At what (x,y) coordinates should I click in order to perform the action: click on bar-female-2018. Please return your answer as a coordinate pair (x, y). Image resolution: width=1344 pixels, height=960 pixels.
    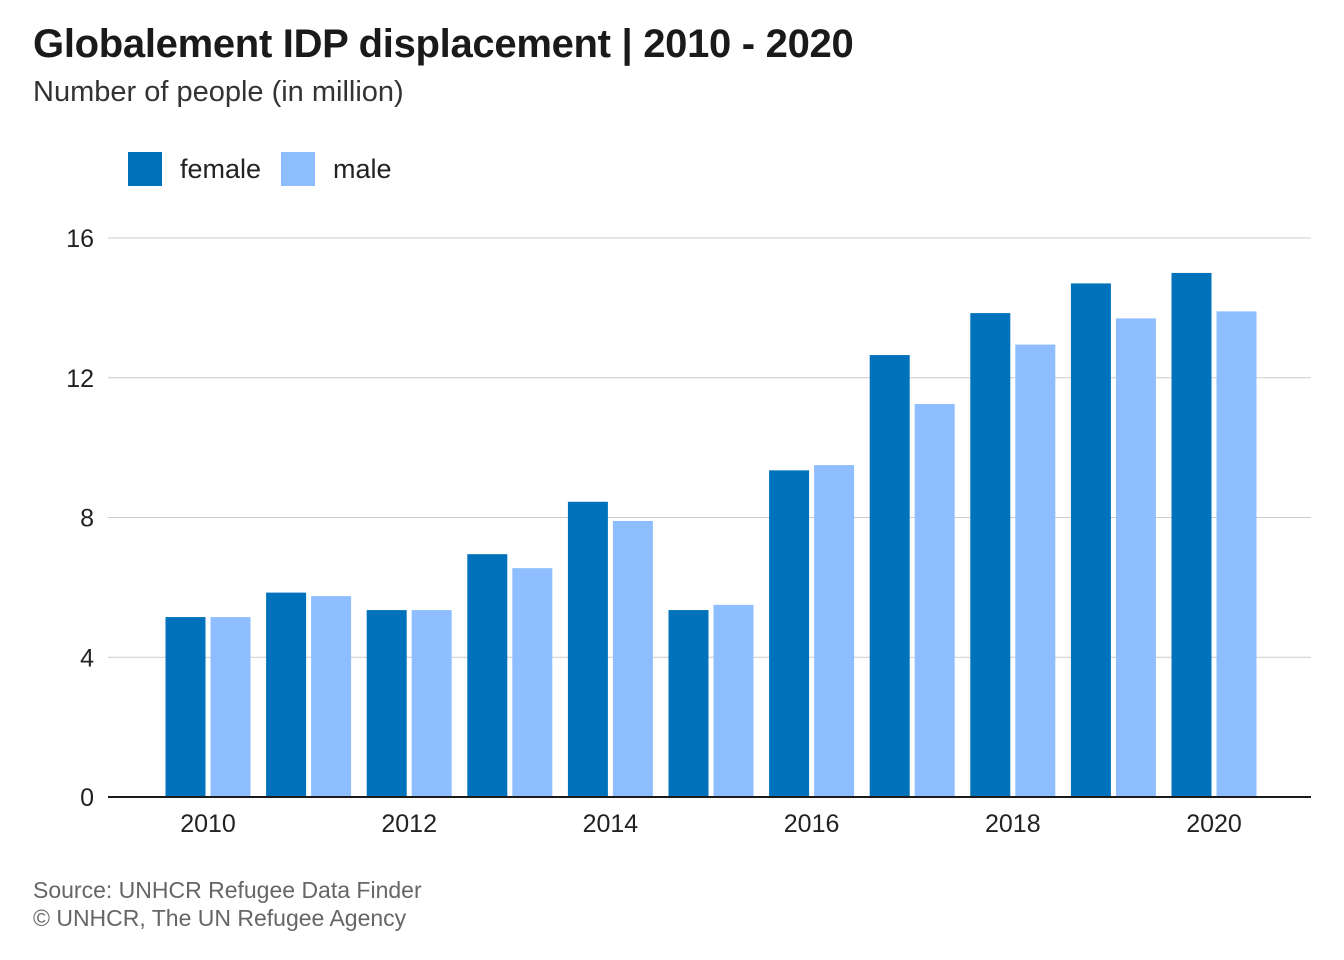
    Looking at the image, I should click on (990, 555).